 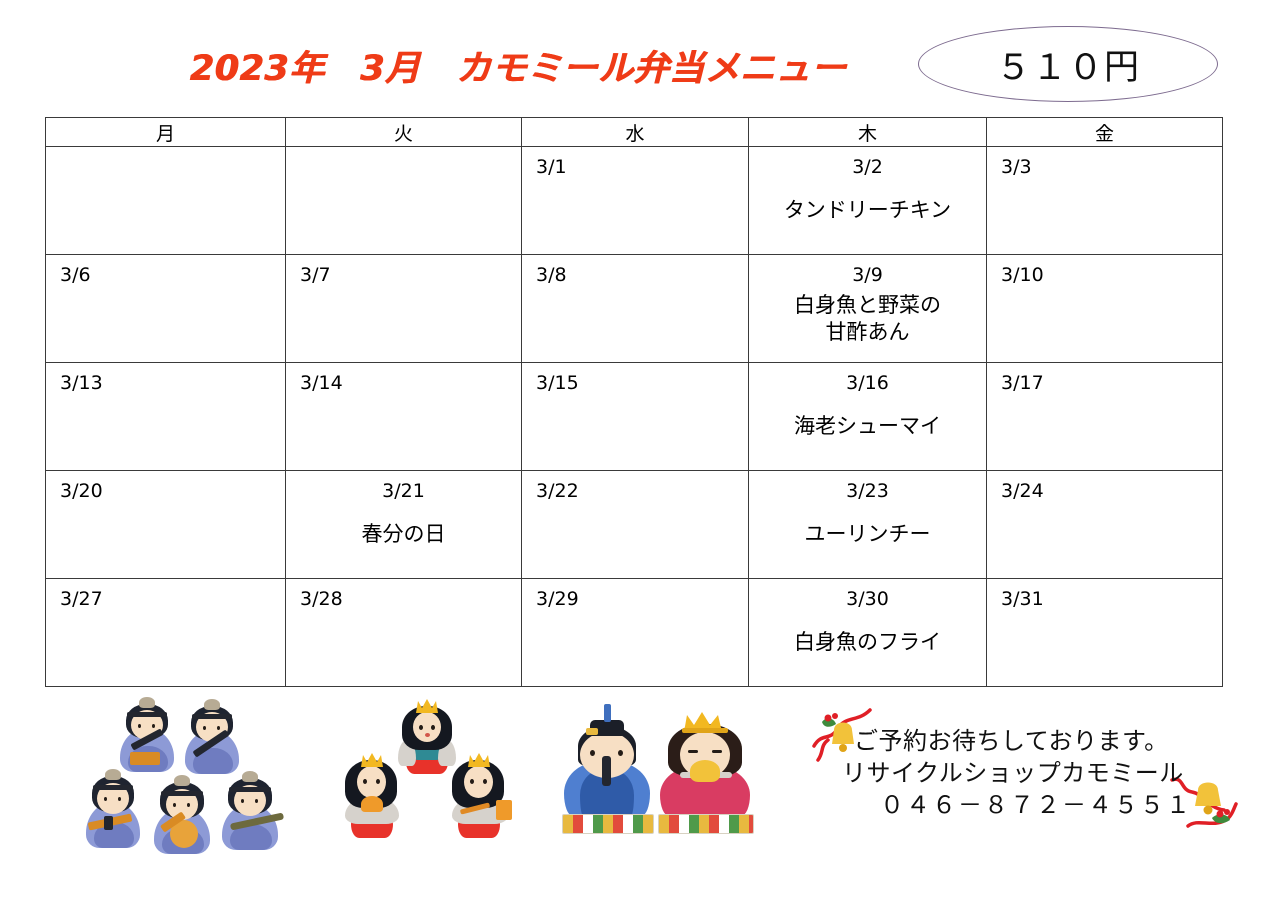 I want to click on calendar-day-cell: 3/23 ユーリンチー, so click(x=867, y=524).